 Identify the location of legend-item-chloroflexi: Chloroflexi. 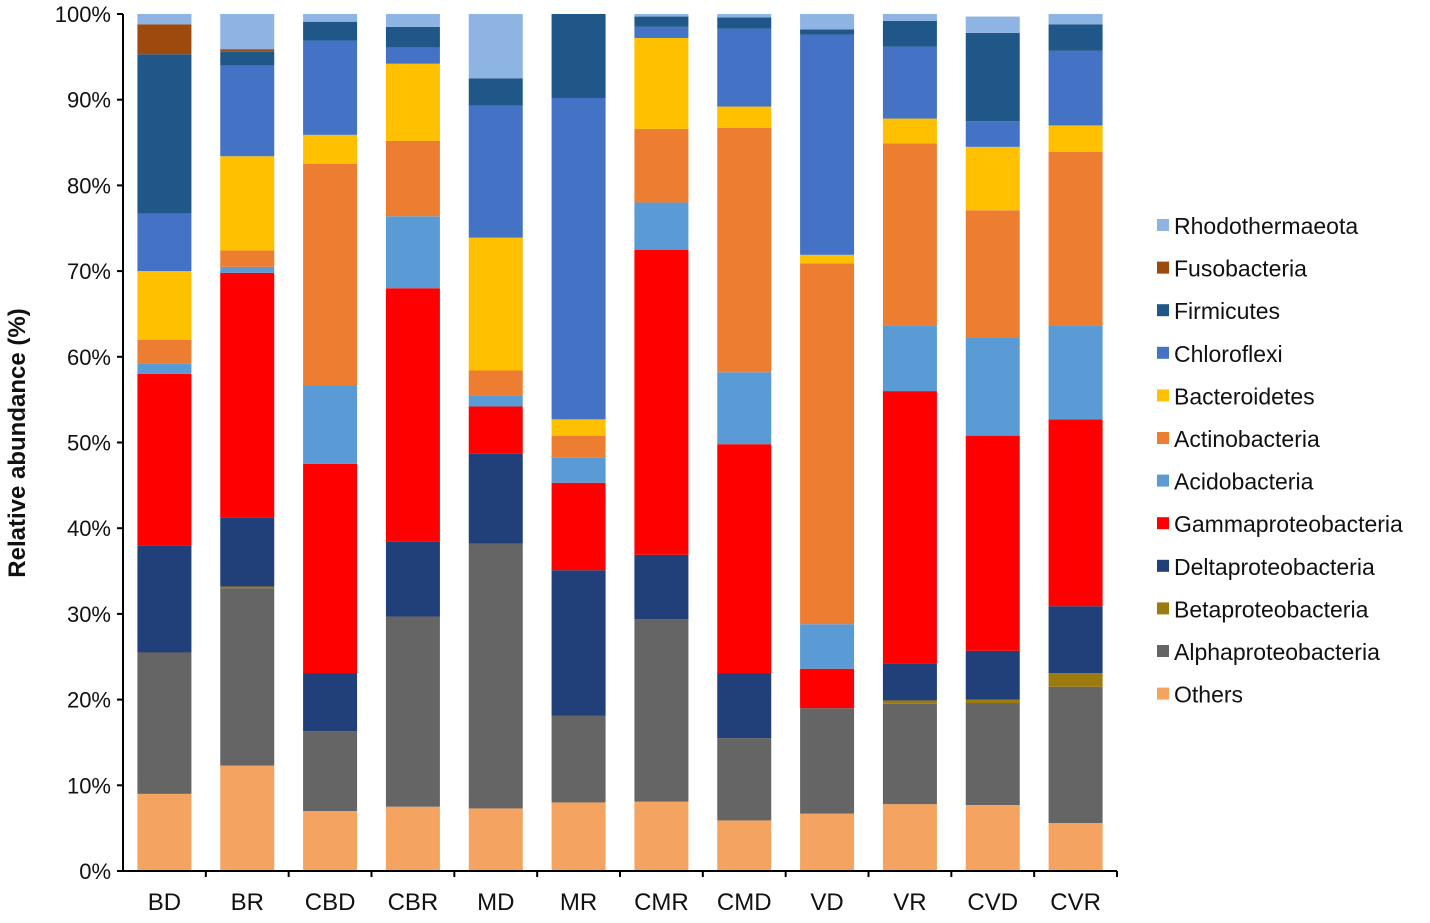
(1220, 354).